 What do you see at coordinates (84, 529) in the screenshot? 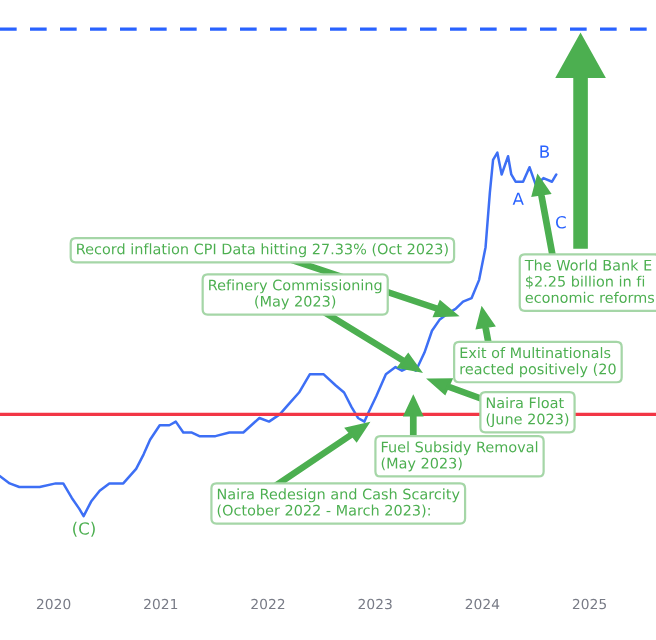
I see `text: (C)` at bounding box center [84, 529].